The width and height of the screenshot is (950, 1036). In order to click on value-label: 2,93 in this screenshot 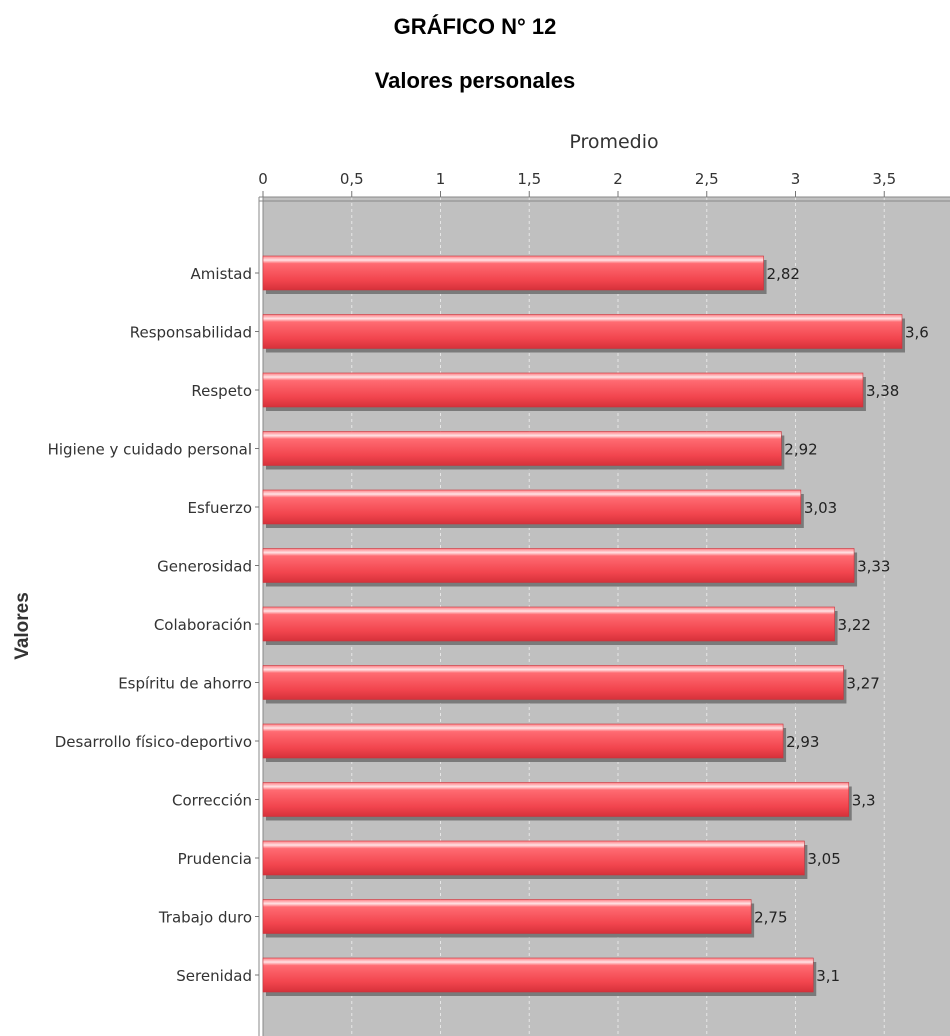, I will do `click(802, 742)`.